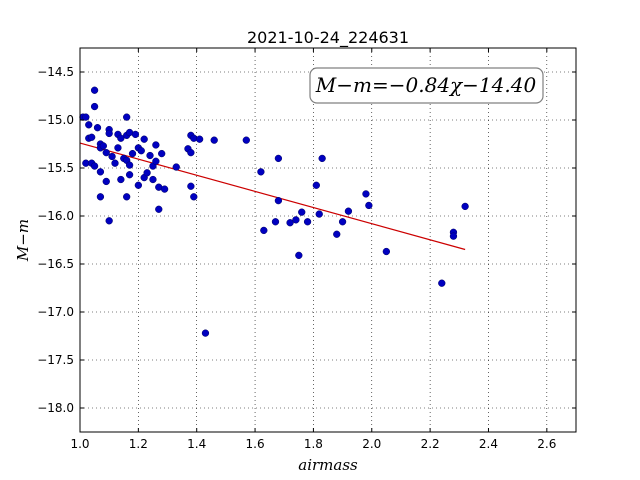 This screenshot has width=640, height=480. I want to click on x-tick-label: 1.0, so click(79, 444).